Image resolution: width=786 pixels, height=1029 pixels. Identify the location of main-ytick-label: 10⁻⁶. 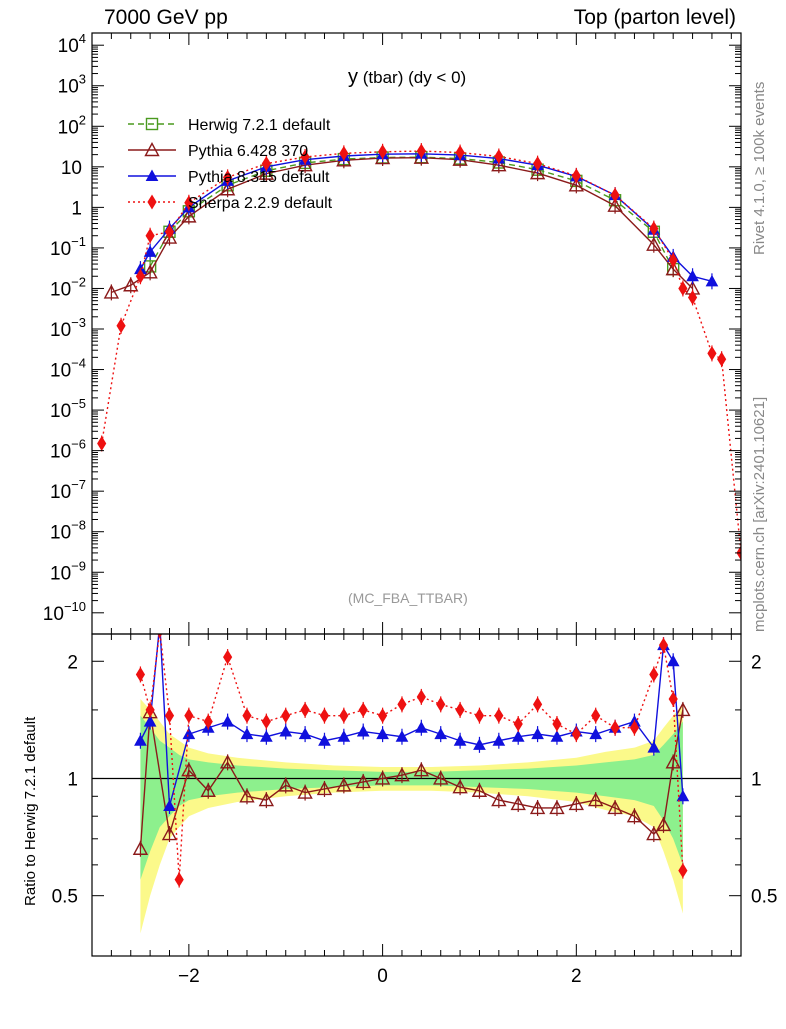
(68, 450).